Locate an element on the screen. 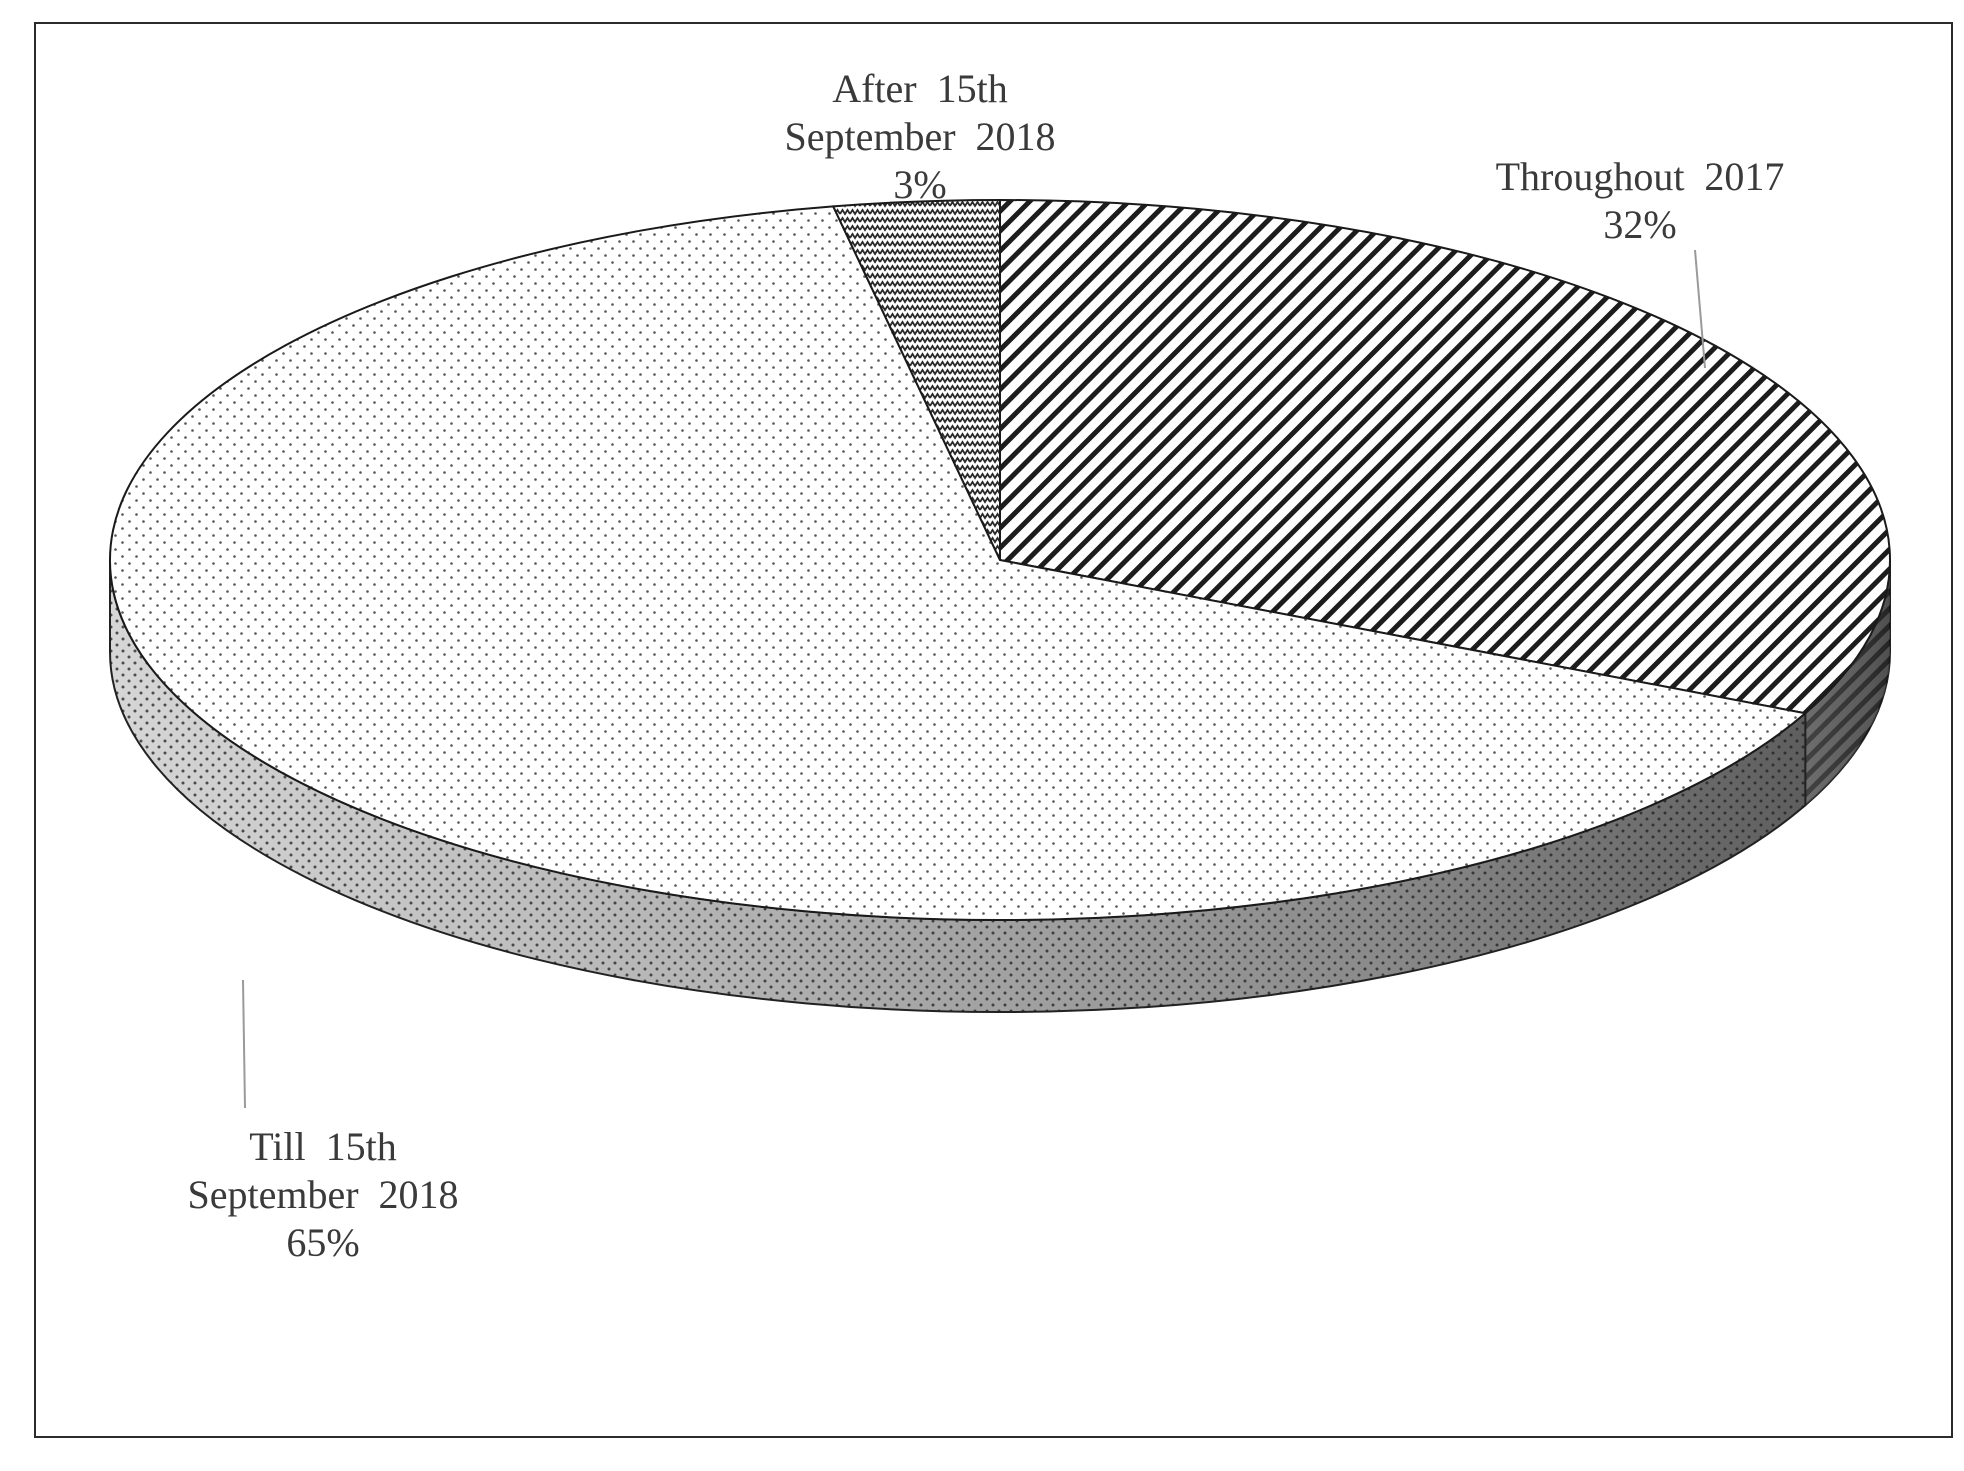 This screenshot has height=1471, width=1964. data-label-throughout-2017: Throughout 2017 32% is located at coordinates (1640, 200).